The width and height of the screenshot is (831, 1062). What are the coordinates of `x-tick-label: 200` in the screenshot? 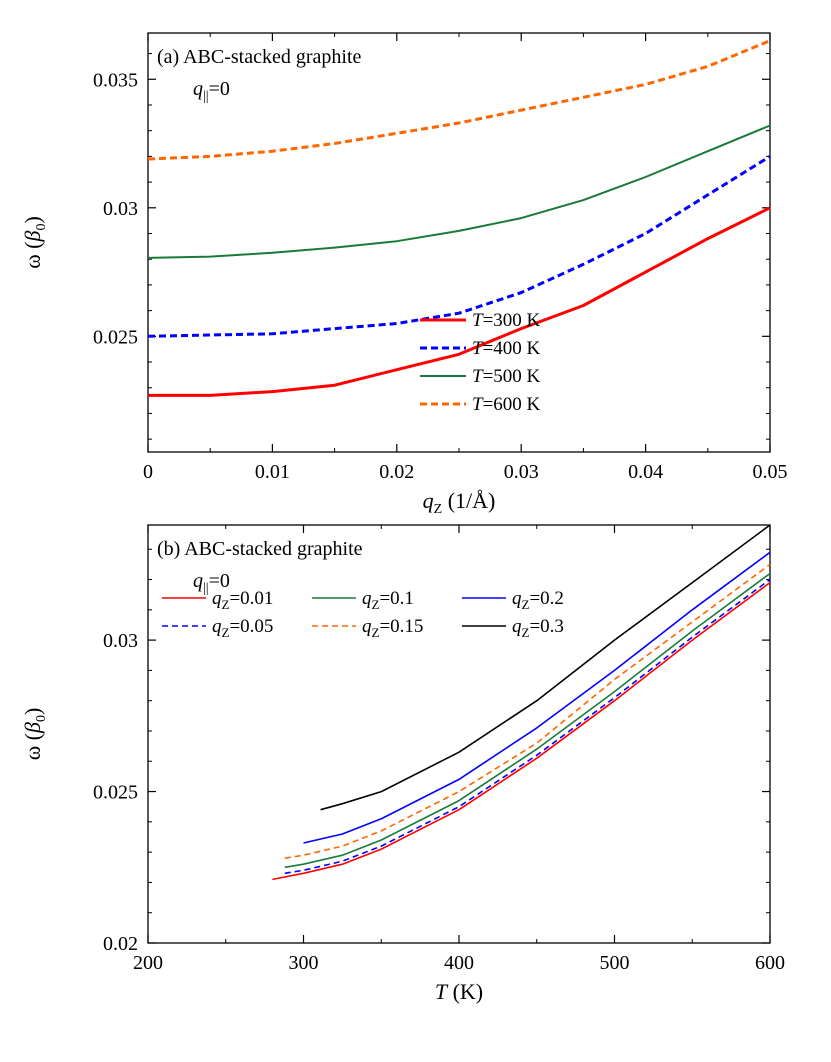 It's located at (148, 963).